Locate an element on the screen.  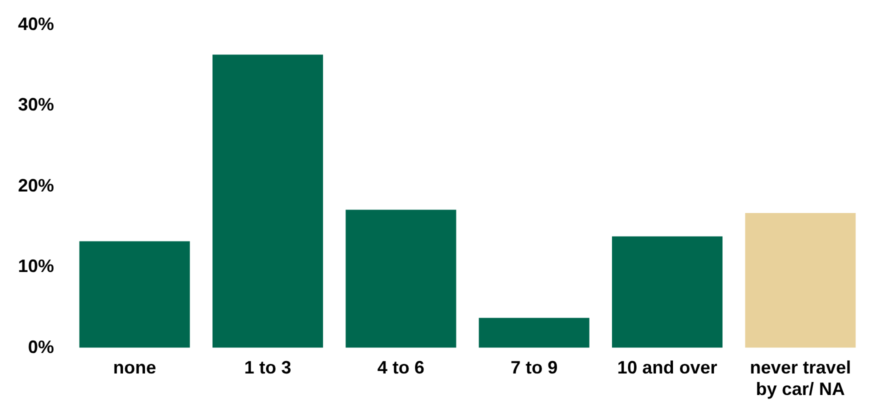
y-tick-label: 30% is located at coordinates (36, 104).